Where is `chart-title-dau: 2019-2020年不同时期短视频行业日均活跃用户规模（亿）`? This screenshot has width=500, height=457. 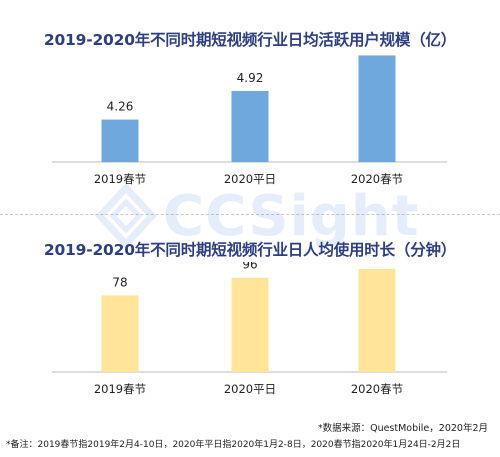
chart-title-dau: 2019-2020年不同时期短视频行业日均活跃用户规模（亿） is located at coordinates (250, 40).